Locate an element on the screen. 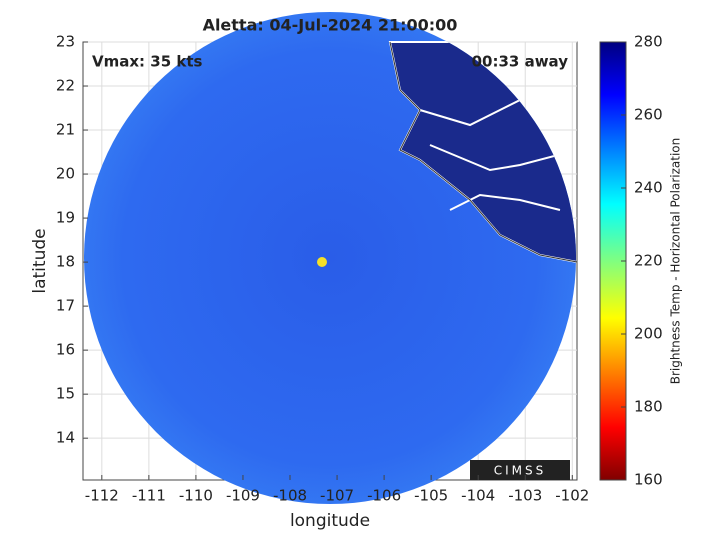 This screenshot has height=544, width=720. y-tick-label: 15 is located at coordinates (65, 394).